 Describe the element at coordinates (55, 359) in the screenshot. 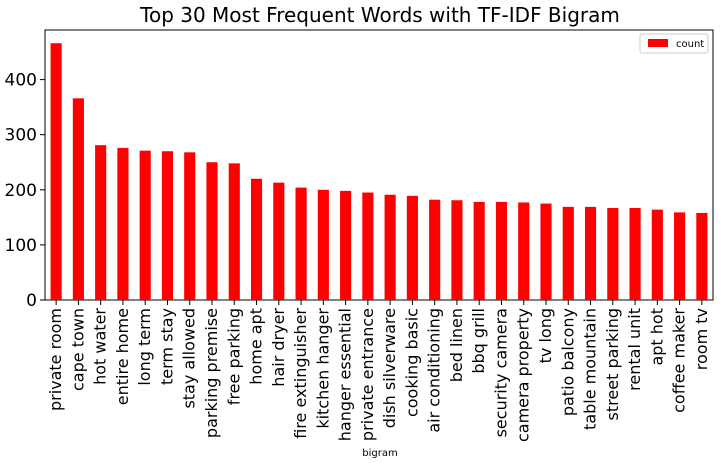

I see `x-tick-label: private room` at that location.